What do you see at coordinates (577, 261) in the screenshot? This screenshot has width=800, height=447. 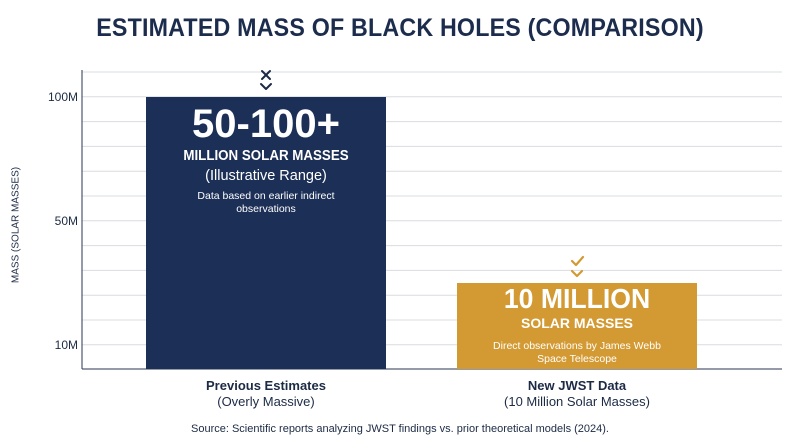 I see `check-icon` at bounding box center [577, 261].